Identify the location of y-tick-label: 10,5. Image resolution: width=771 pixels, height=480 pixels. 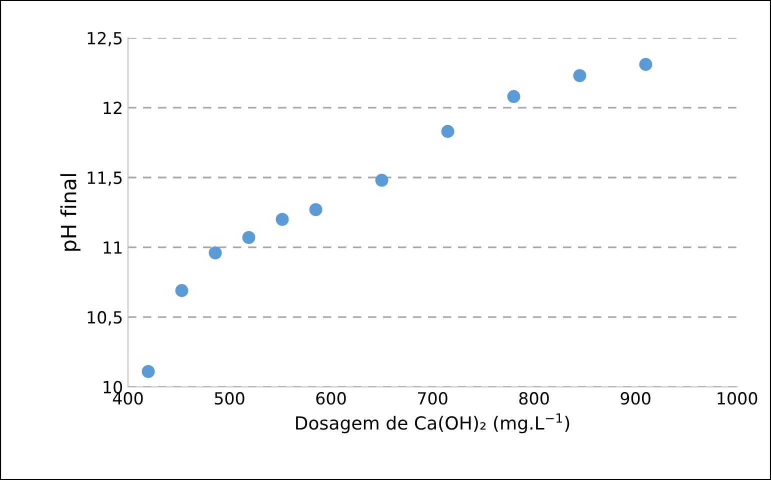
(105, 318).